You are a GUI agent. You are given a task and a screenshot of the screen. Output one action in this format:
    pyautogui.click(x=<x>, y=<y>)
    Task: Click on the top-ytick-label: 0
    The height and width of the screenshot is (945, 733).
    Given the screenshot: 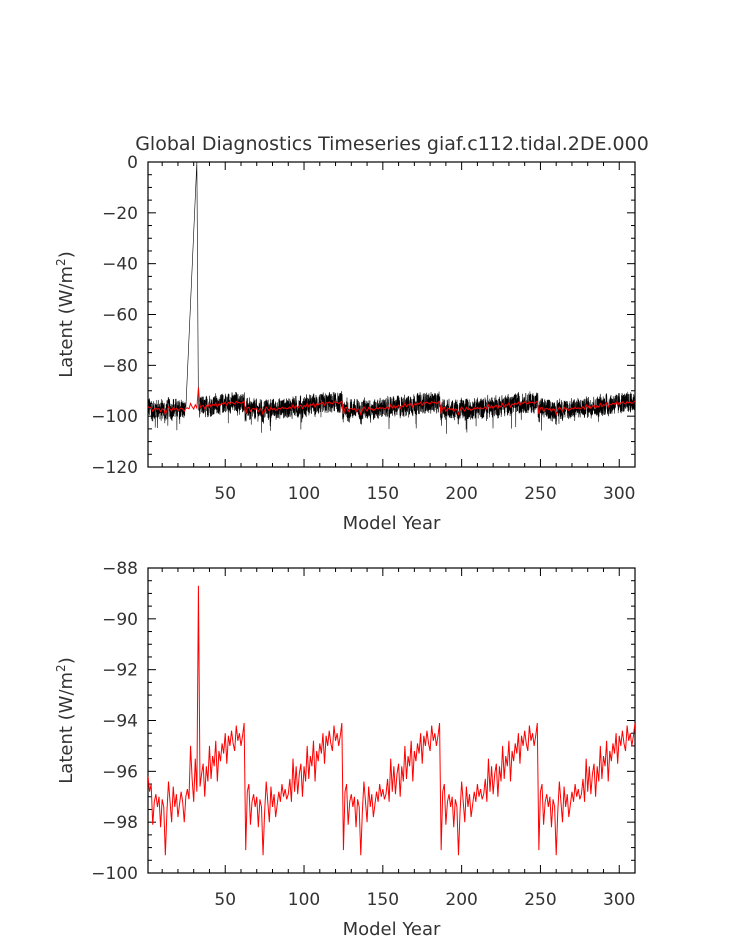 What is the action you would take?
    pyautogui.click(x=132, y=163)
    